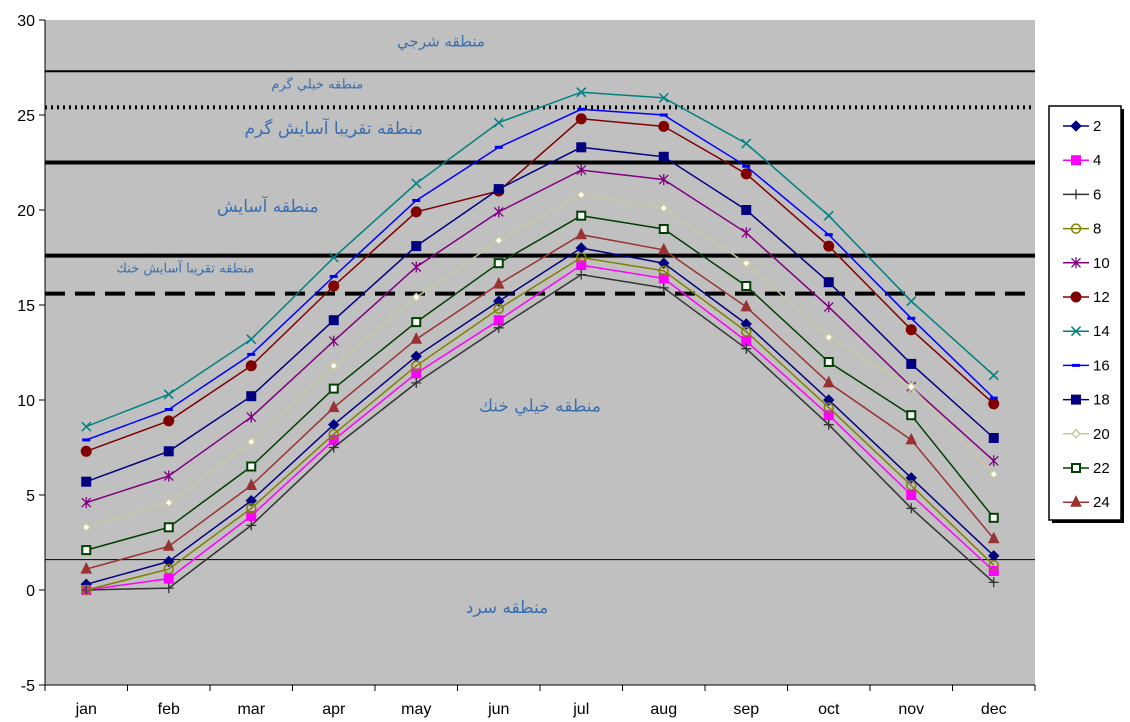 This screenshot has height=722, width=1130. What do you see at coordinates (663, 229) in the screenshot?
I see `data-point-22-aug` at bounding box center [663, 229].